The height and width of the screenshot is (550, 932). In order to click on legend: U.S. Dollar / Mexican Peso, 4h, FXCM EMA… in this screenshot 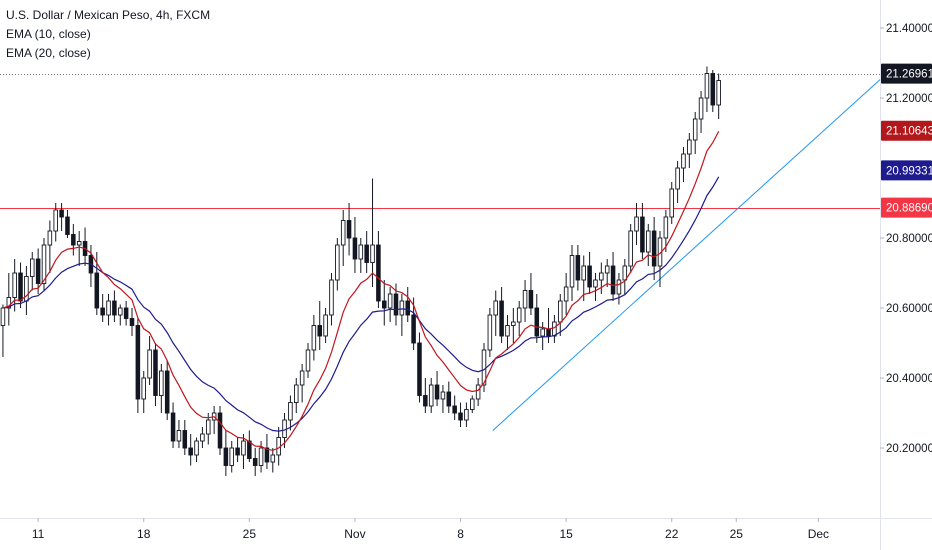, I will do `click(108, 34)`.